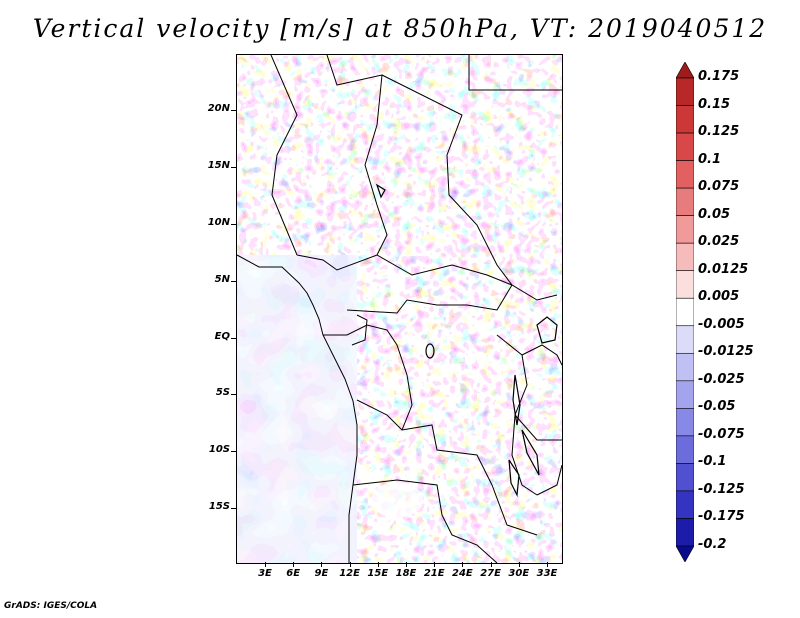 The height and width of the screenshot is (618, 800). What do you see at coordinates (721, 379) in the screenshot?
I see `colorbar-label: -0.025` at bounding box center [721, 379].